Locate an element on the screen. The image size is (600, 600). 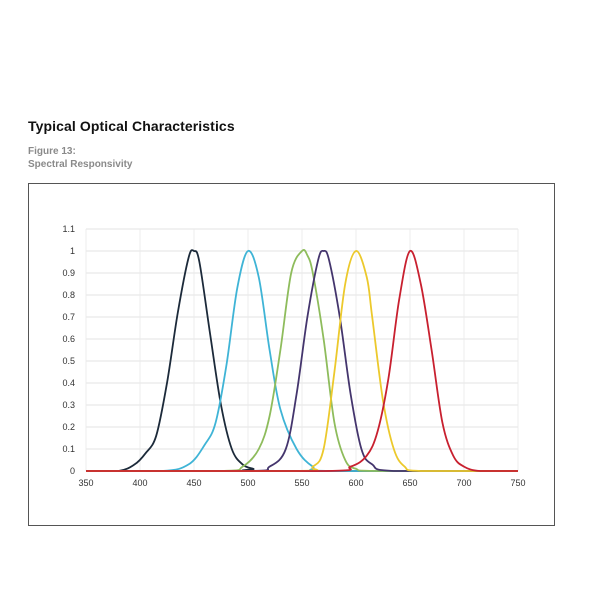
x-tick-label: 650 is located at coordinates (409, 483).